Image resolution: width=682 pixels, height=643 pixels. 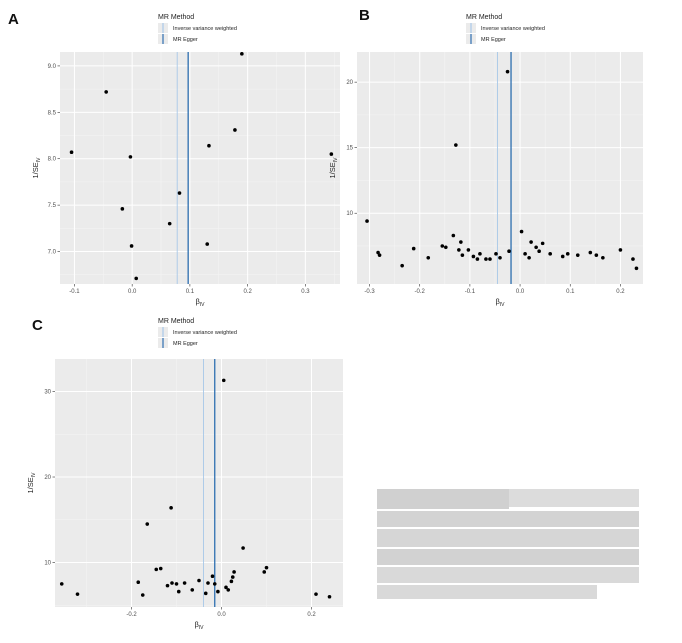 I want to click on panel-letter: A, so click(x=13, y=19).